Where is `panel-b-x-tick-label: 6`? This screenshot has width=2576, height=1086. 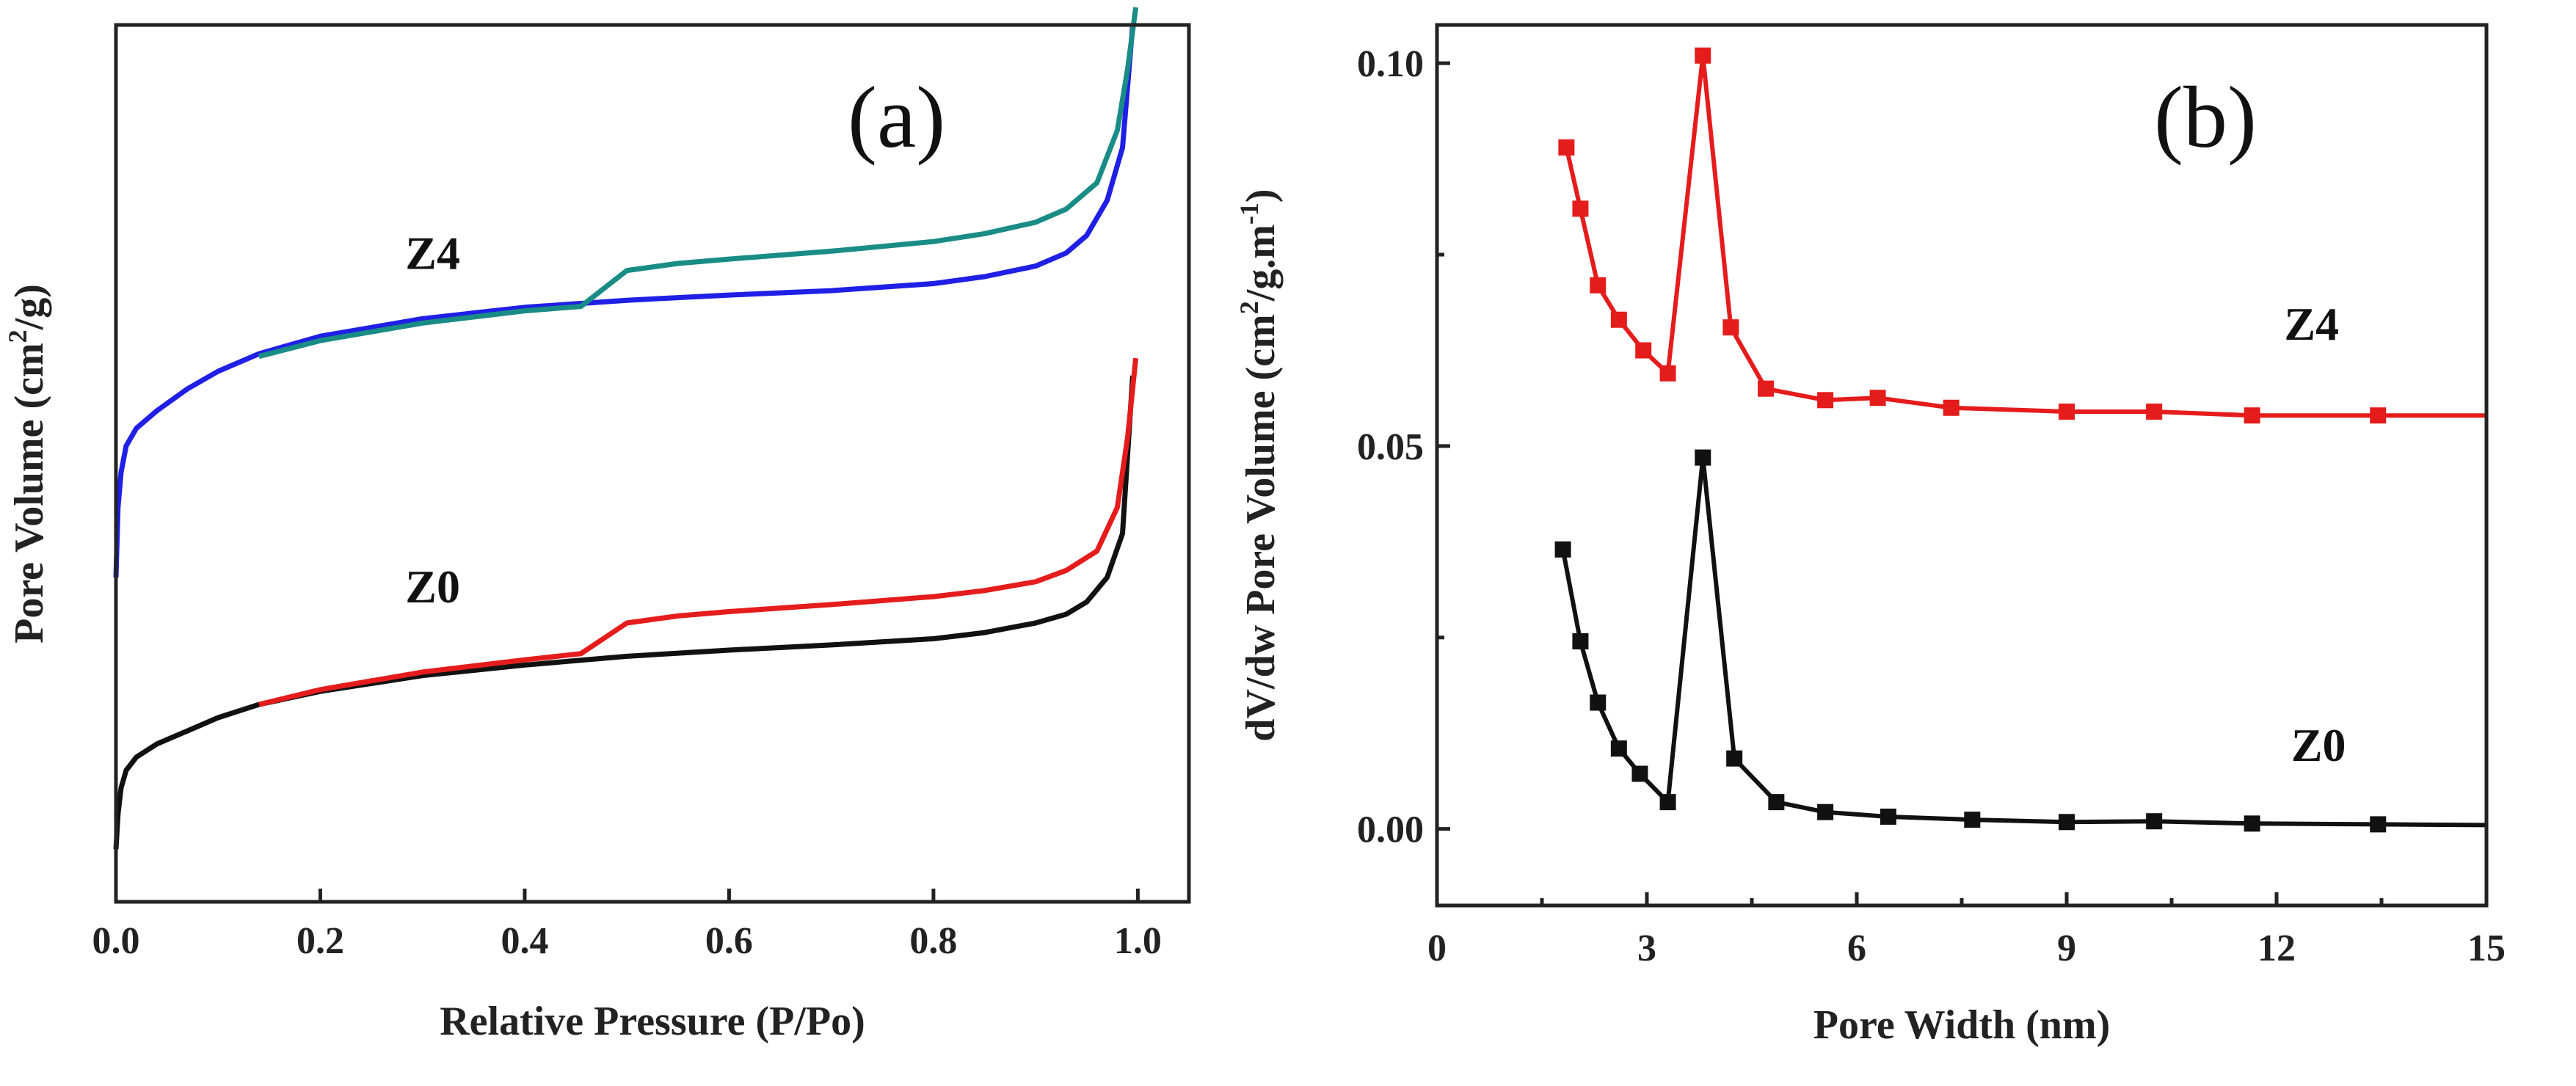
panel-b-x-tick-label: 6 is located at coordinates (1856, 949).